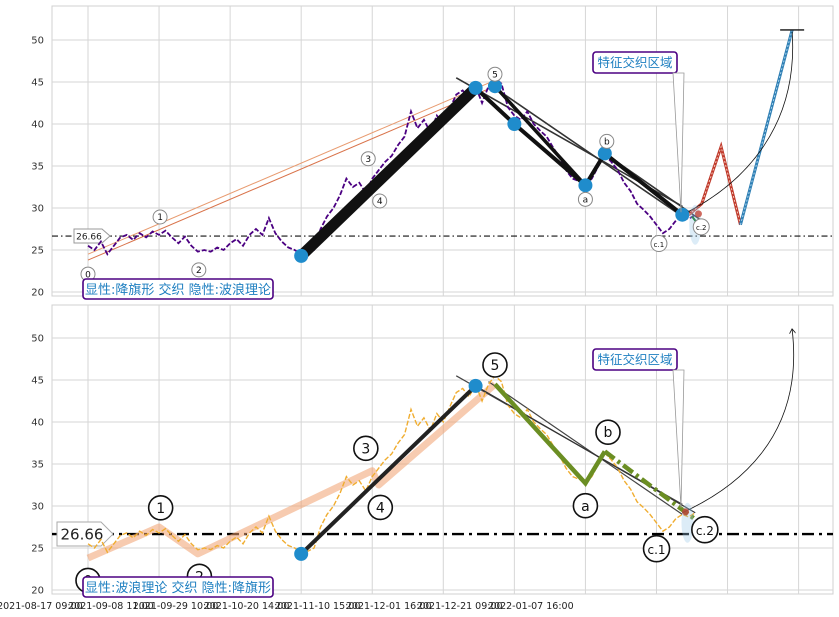  What do you see at coordinates (766, 127) in the screenshot?
I see `projection-blue-inner` at bounding box center [766, 127].